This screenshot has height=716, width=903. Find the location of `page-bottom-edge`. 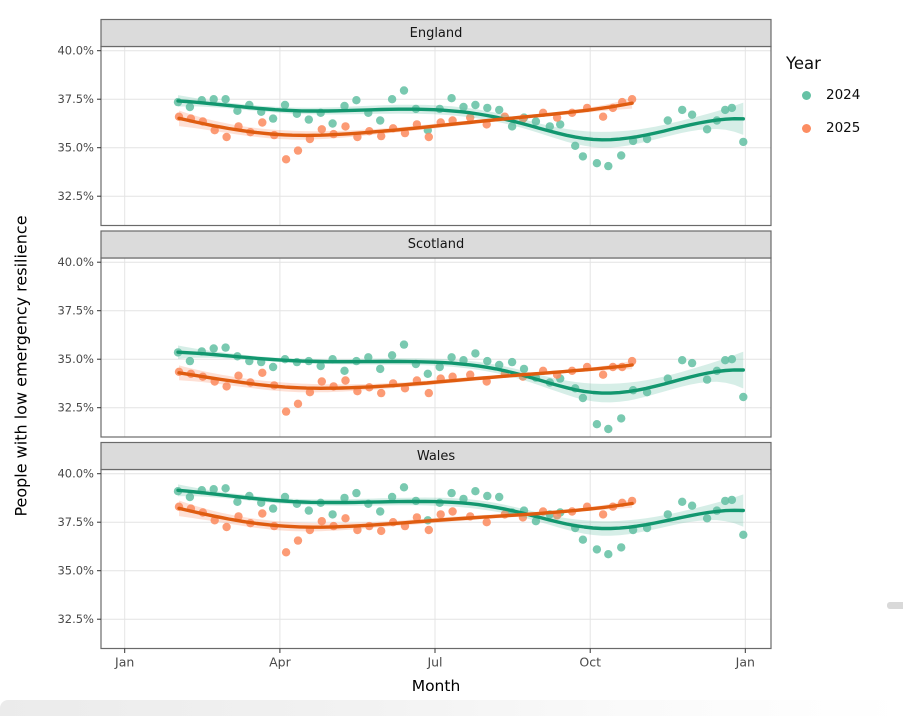

page-bottom-edge is located at coordinates (451, 708).